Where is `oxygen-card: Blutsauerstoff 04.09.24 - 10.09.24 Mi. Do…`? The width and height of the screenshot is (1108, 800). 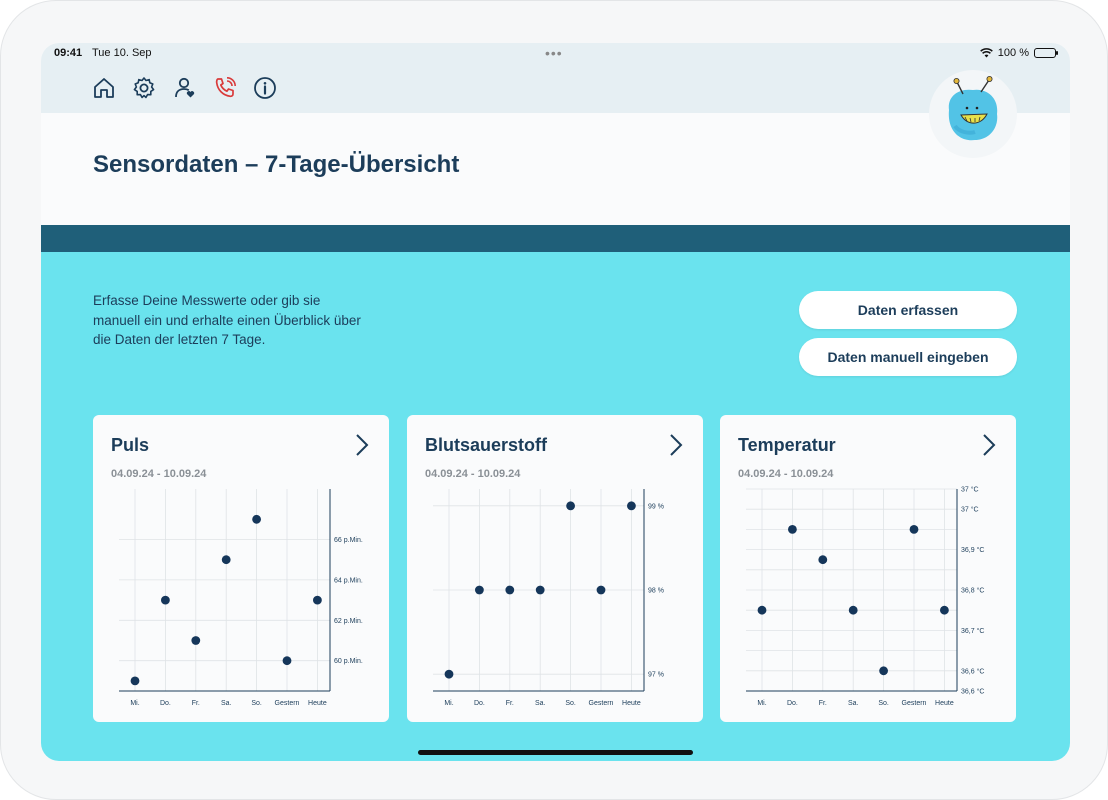 oxygen-card: Blutsauerstoff 04.09.24 - 10.09.24 Mi. Do… is located at coordinates (555, 568).